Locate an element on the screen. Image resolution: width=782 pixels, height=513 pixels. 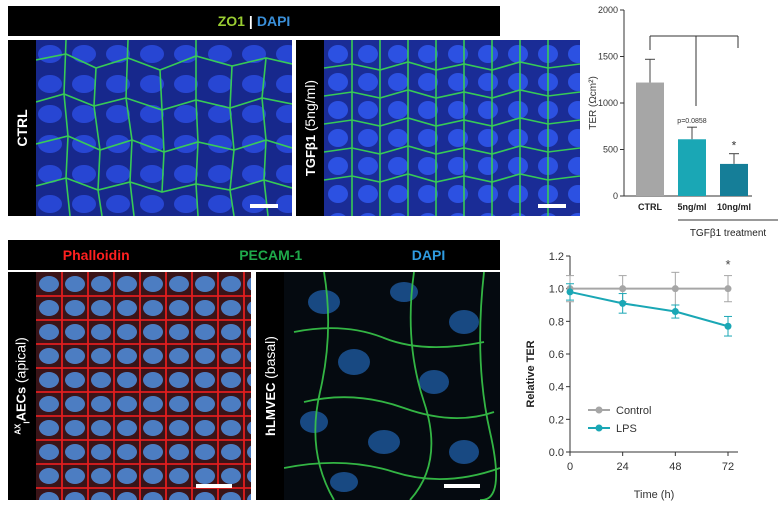
line-series-LPS is located at coordinates (649, 309).